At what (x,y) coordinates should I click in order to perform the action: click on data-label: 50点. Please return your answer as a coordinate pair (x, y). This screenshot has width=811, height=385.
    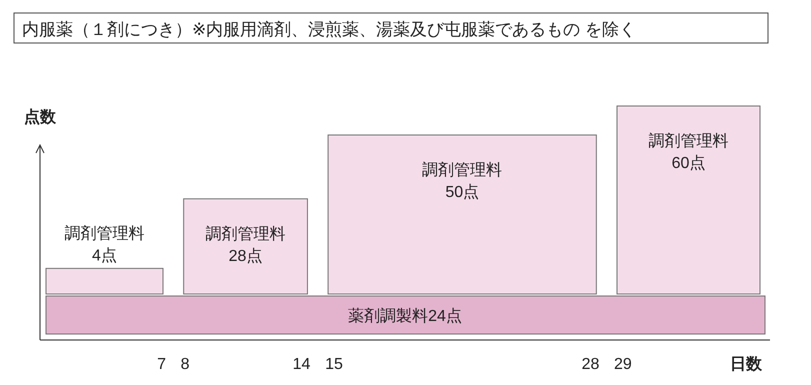
    Looking at the image, I should click on (462, 192).